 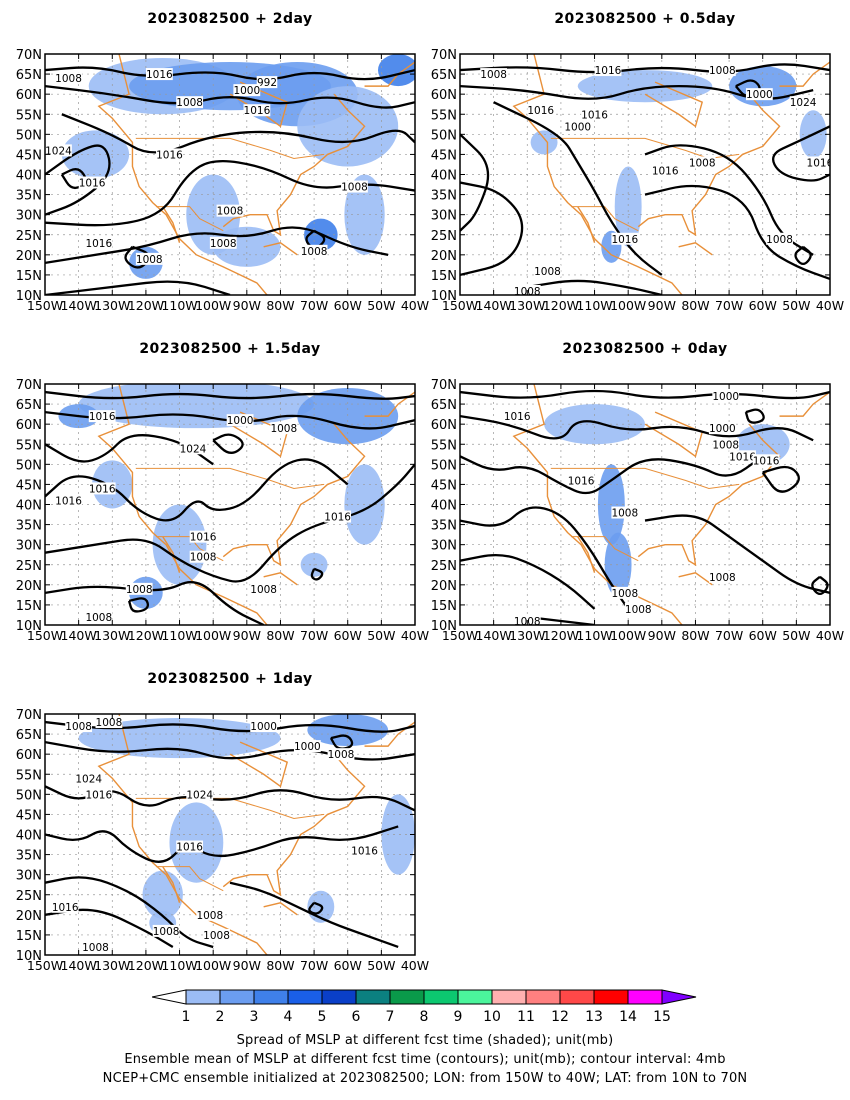 What do you see at coordinates (230, 19) in the screenshot?
I see `panel-title-2day: 2023082500 + 2day` at bounding box center [230, 19].